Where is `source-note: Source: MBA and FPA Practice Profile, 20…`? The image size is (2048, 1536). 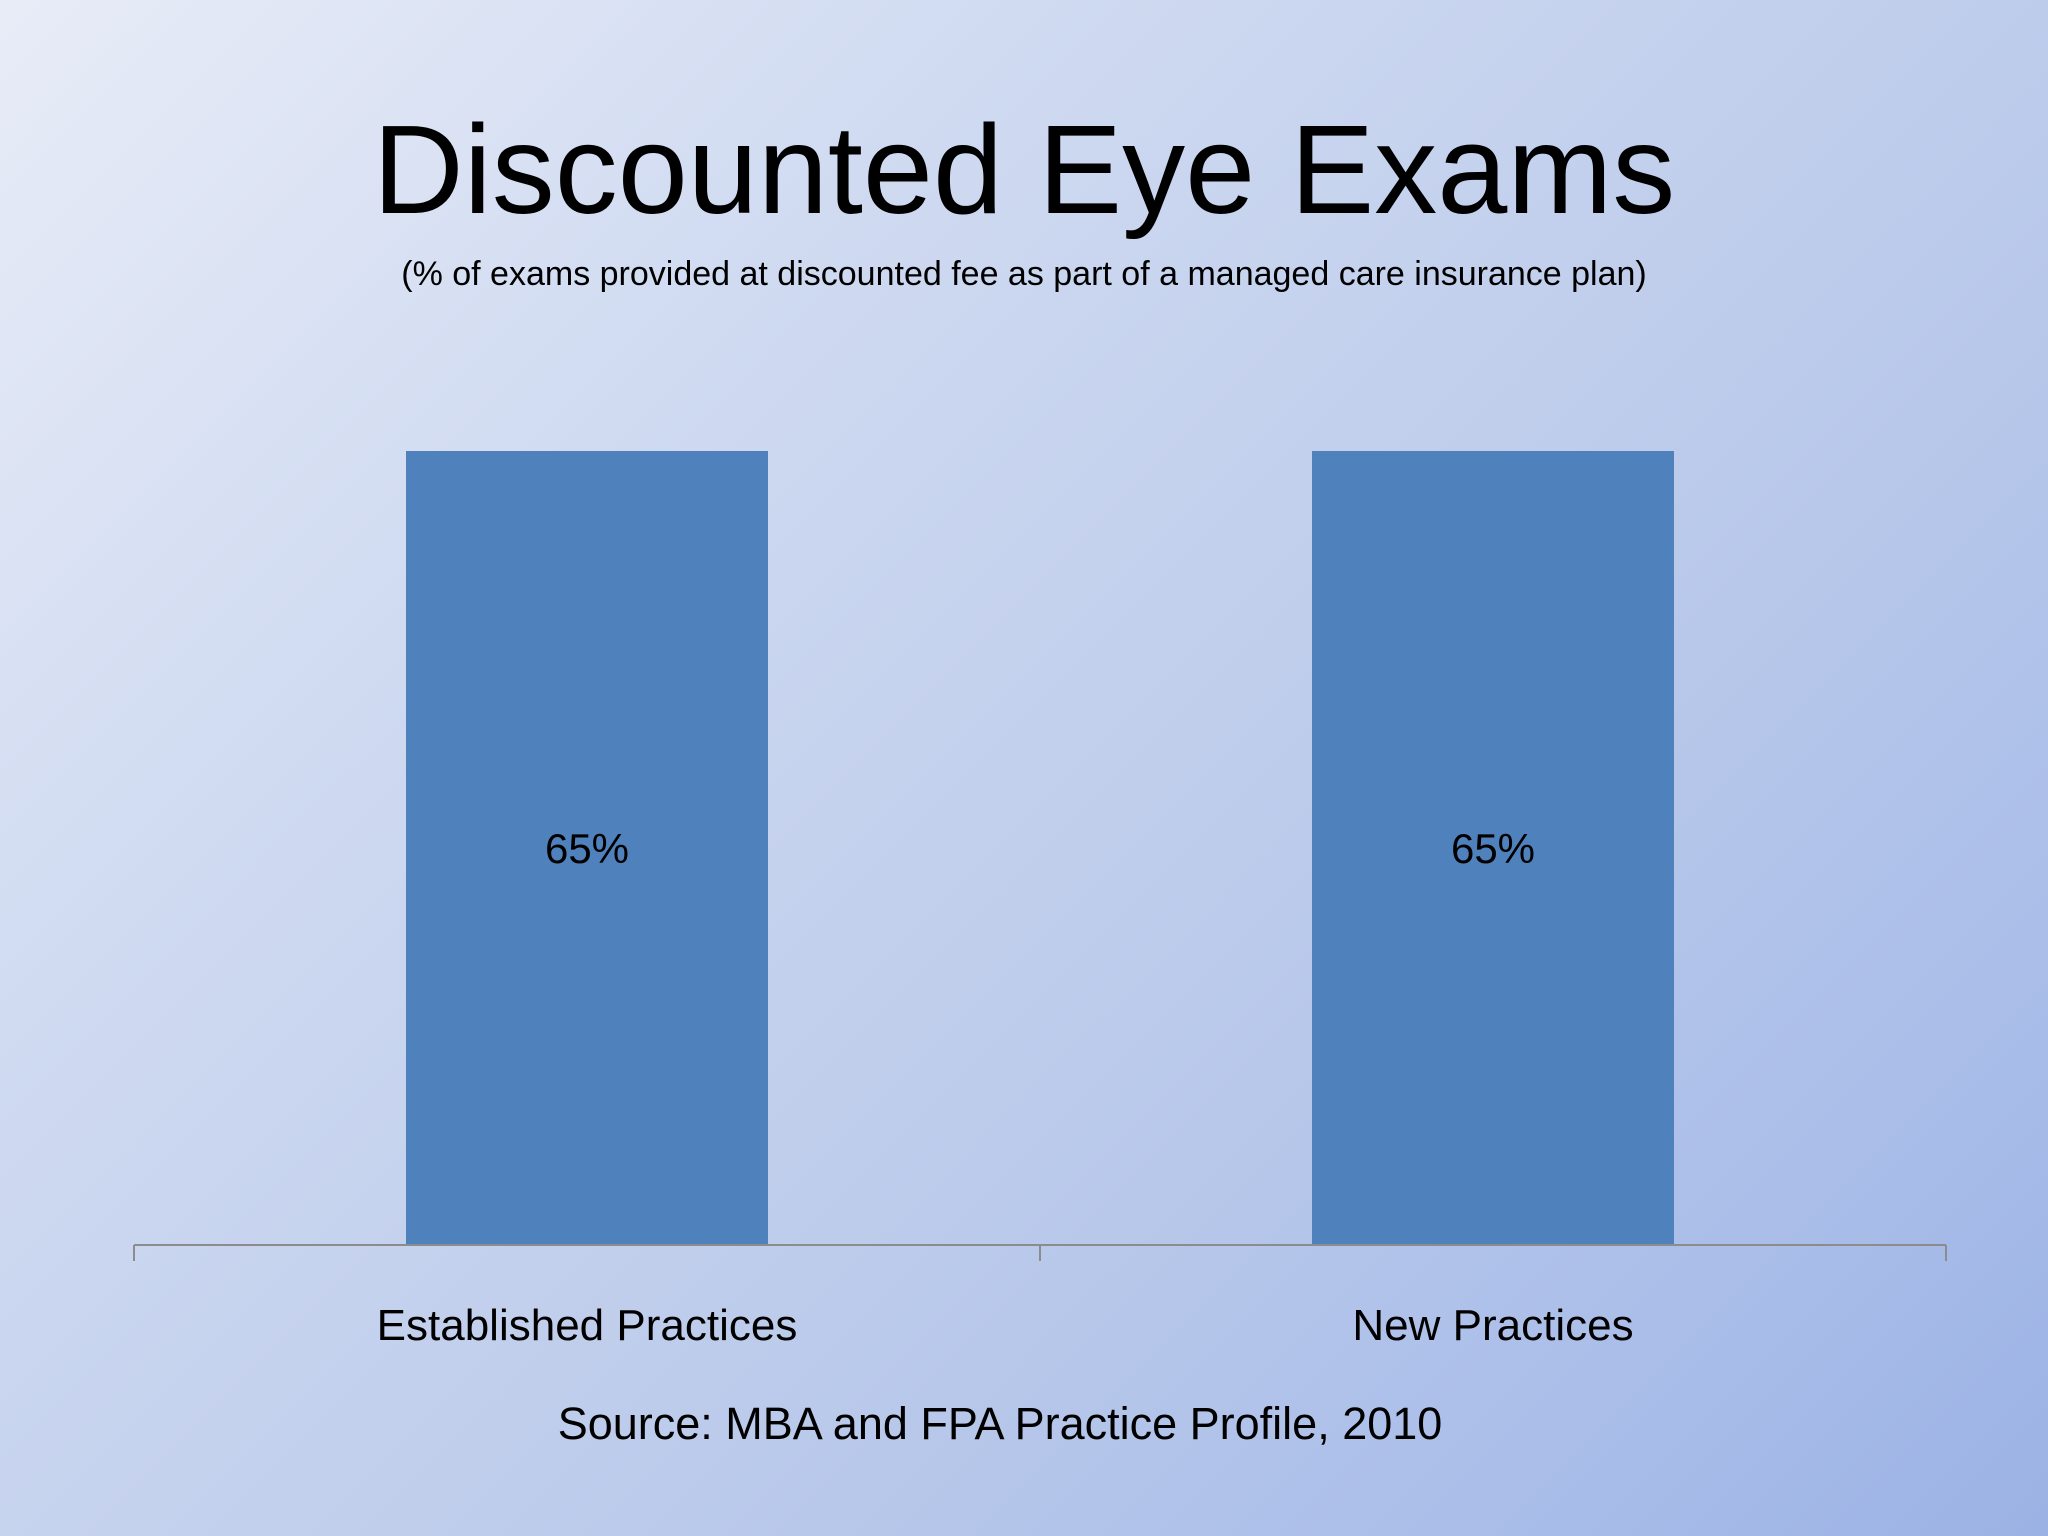 source-note: Source: MBA and FPA Practice Profile, 20… is located at coordinates (1000, 1423).